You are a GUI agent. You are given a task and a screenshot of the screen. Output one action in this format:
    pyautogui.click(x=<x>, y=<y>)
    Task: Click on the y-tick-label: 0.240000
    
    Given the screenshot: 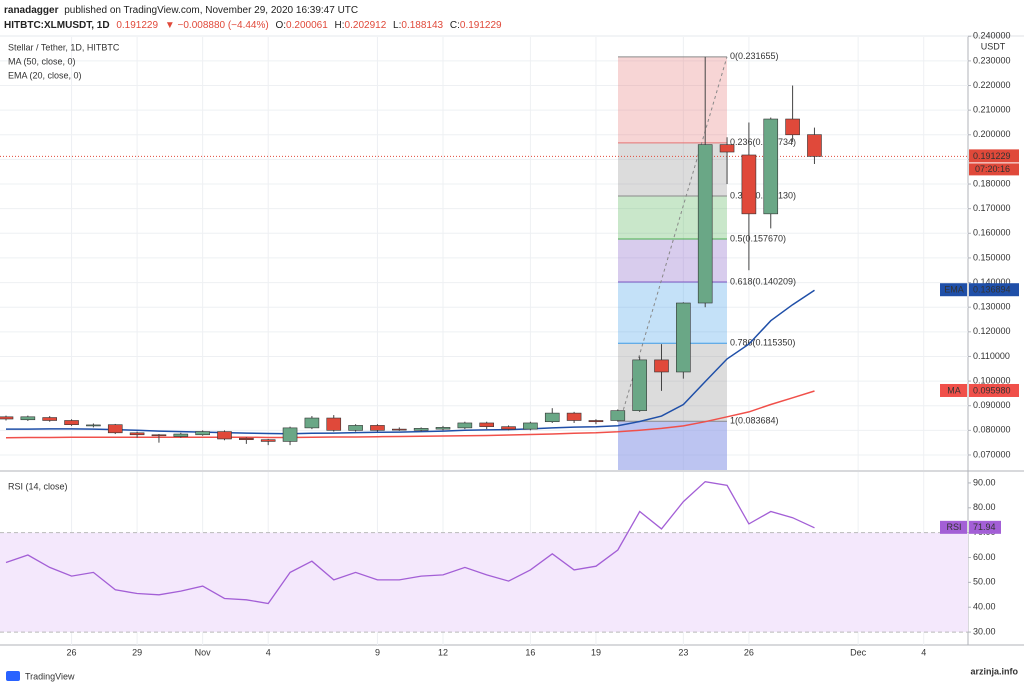 What is the action you would take?
    pyautogui.click(x=992, y=36)
    